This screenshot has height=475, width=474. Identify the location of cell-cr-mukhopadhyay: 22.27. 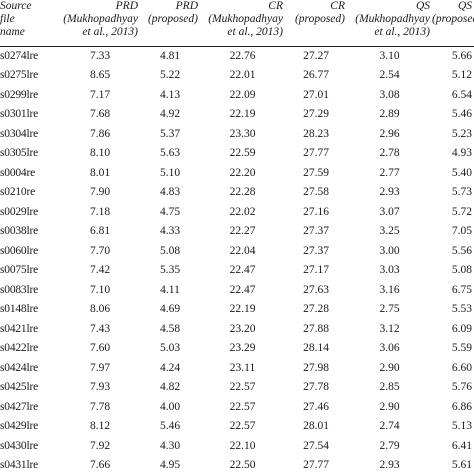
(242, 232).